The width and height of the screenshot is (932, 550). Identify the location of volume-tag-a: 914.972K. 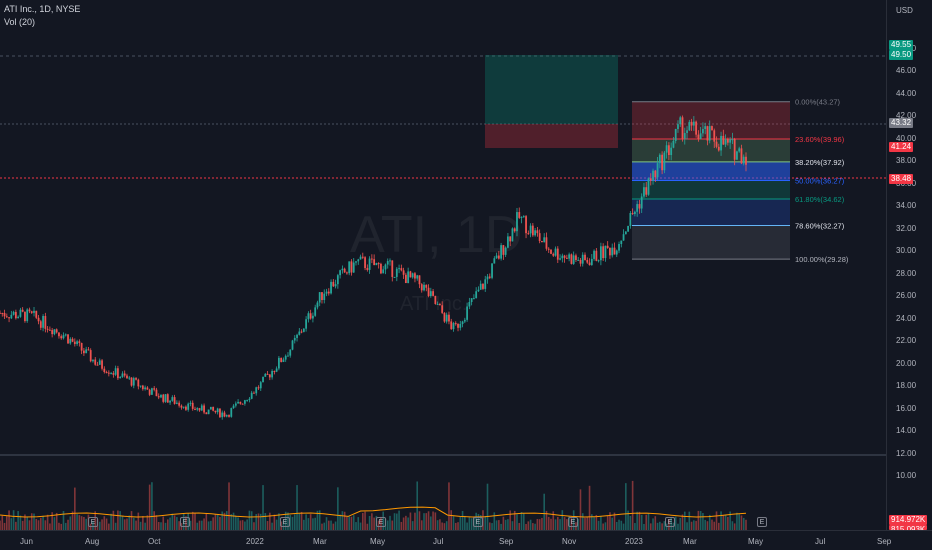
(908, 520).